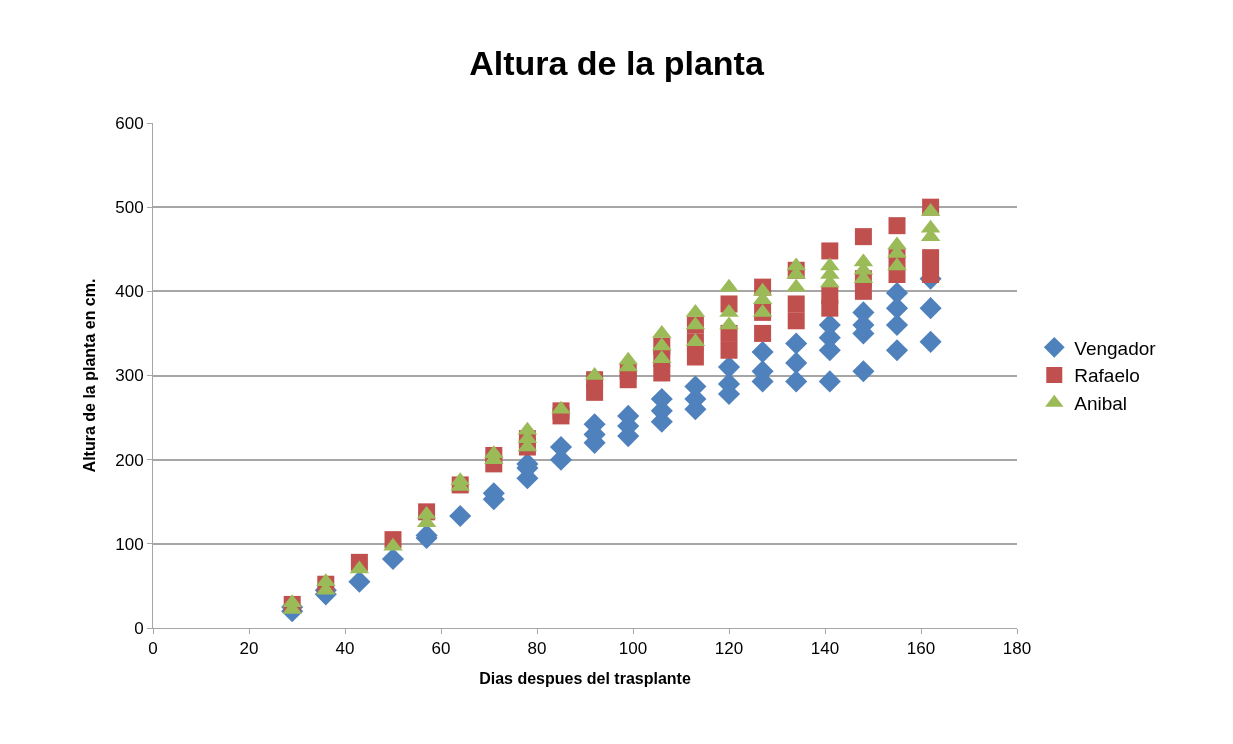 This screenshot has width=1233, height=744. Describe the element at coordinates (129, 123) in the screenshot. I see `y-tick-label: 600` at that location.